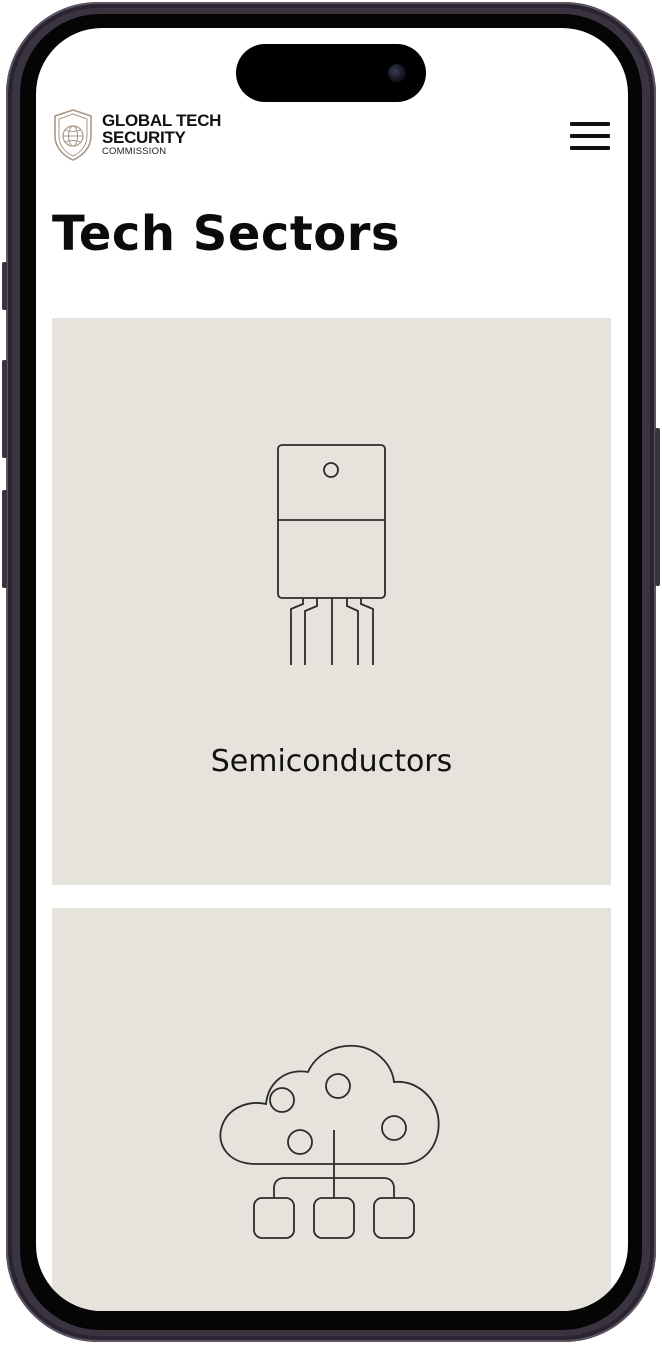 Image resolution: width=662 pixels, height=1347 pixels. I want to click on semiconductor-chip-icon, so click(331, 554).